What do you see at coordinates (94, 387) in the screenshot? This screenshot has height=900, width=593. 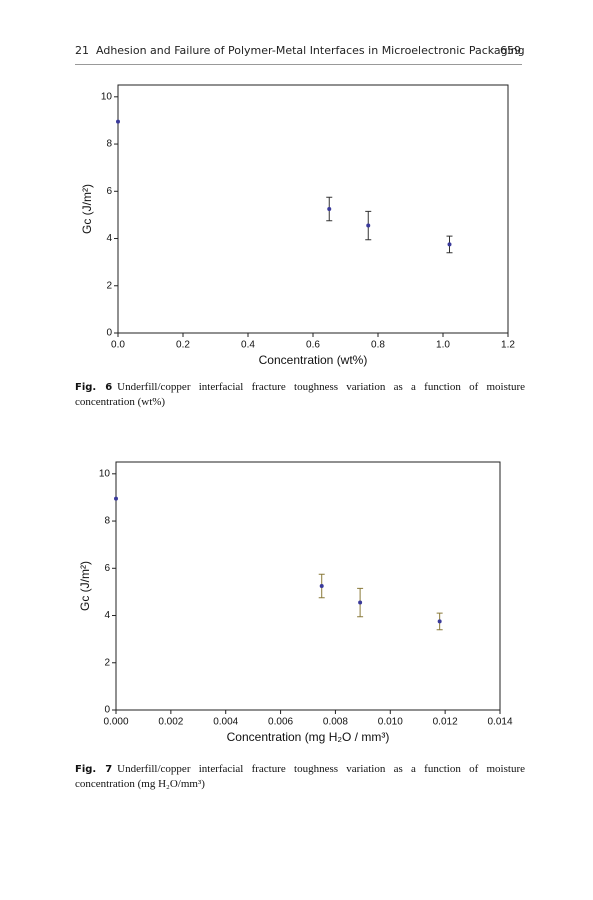 I see `figure-label: Fig. 6` at bounding box center [94, 387].